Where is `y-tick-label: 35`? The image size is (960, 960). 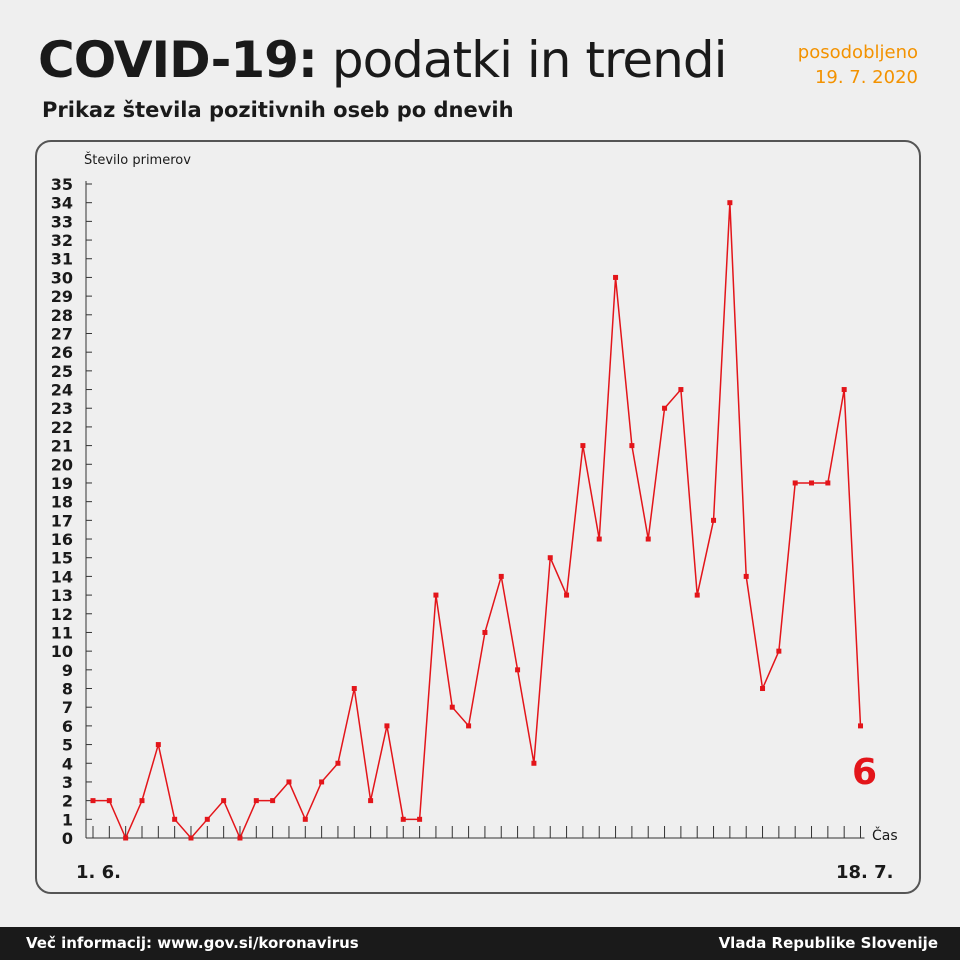
y-tick-label: 35 is located at coordinates (62, 184).